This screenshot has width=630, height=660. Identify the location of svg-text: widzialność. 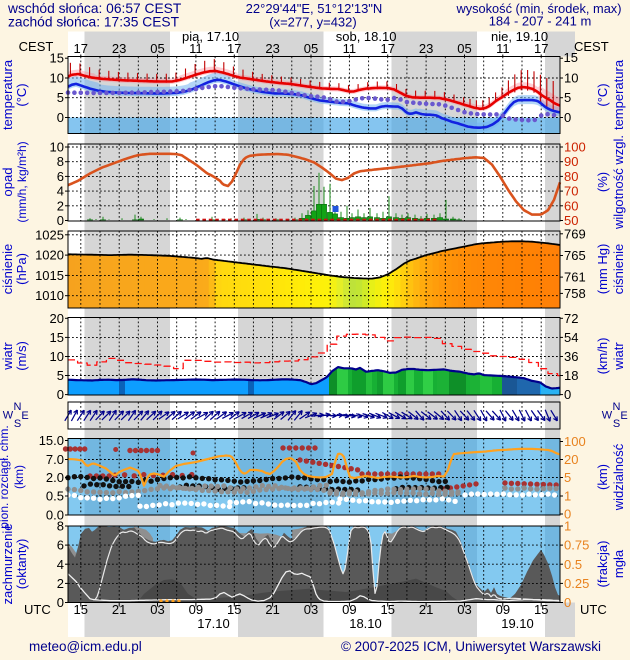
(618, 477).